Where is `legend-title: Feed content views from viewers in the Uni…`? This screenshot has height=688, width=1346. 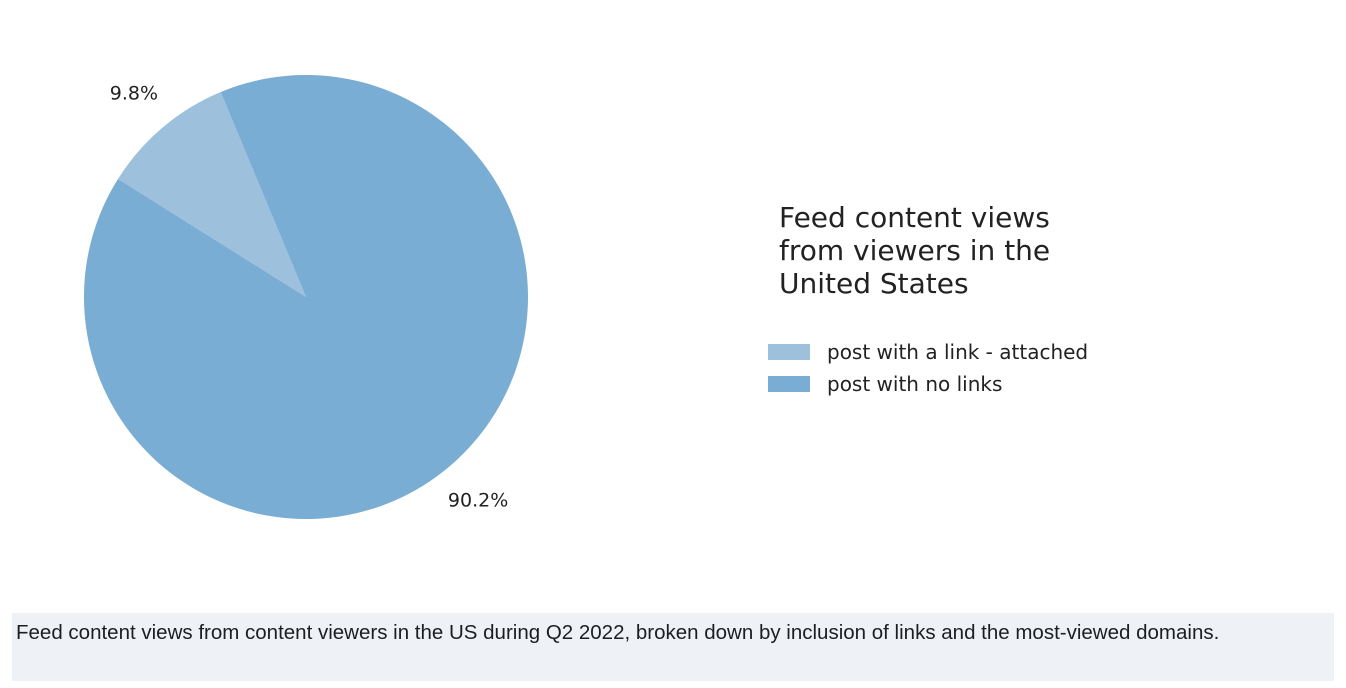 legend-title: Feed content views from viewers in the Uni… is located at coordinates (914, 250).